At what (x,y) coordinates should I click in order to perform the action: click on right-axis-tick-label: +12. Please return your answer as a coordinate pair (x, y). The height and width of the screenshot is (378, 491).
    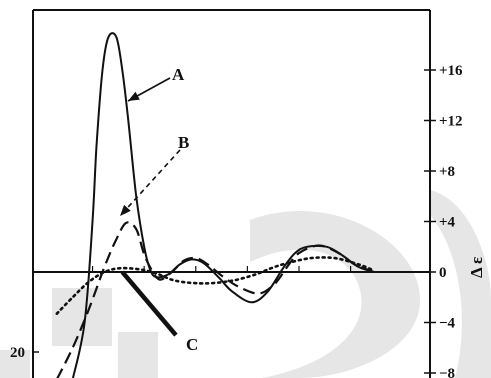
    Looking at the image, I should click on (451, 122).